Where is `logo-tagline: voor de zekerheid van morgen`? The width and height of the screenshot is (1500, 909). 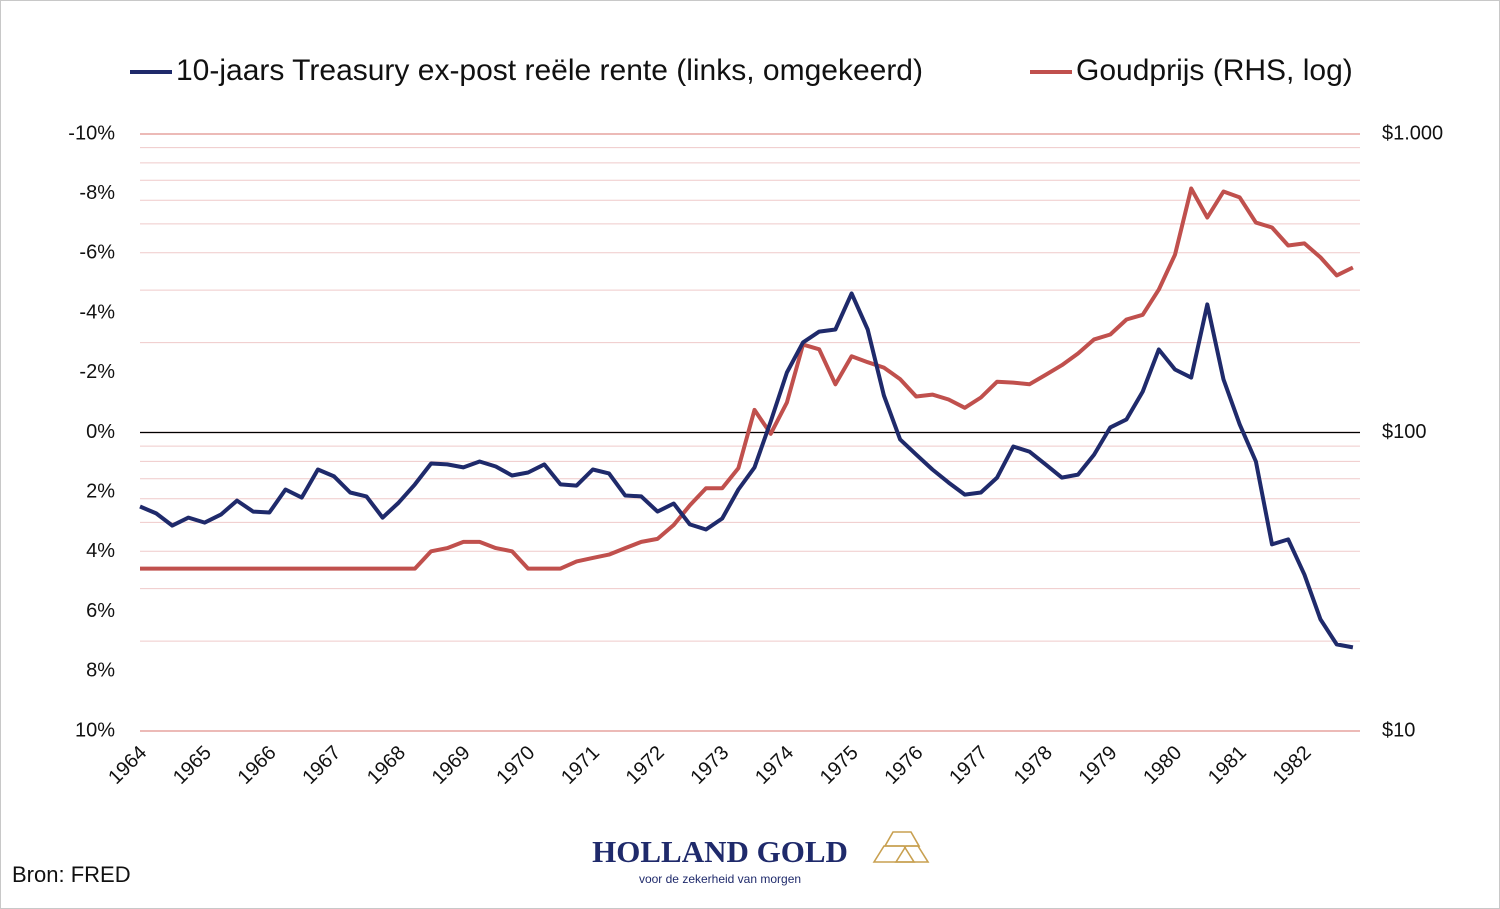
logo-tagline: voor de zekerheid van morgen is located at coordinates (720, 879).